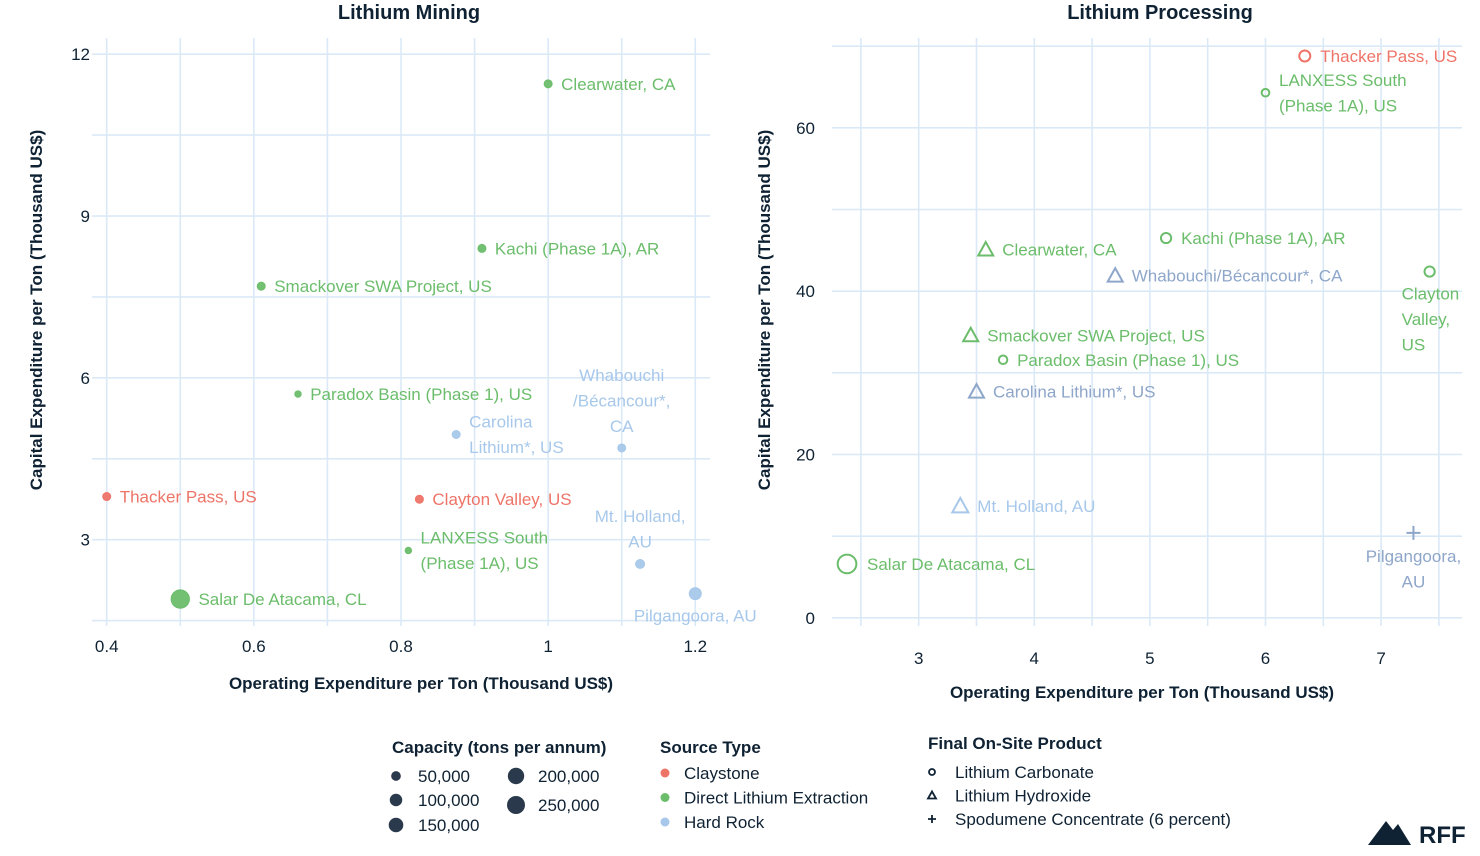 The width and height of the screenshot is (1480, 856). What do you see at coordinates (1431, 310) in the screenshot?
I see `data-point: Clayton Valley, US` at bounding box center [1431, 310].